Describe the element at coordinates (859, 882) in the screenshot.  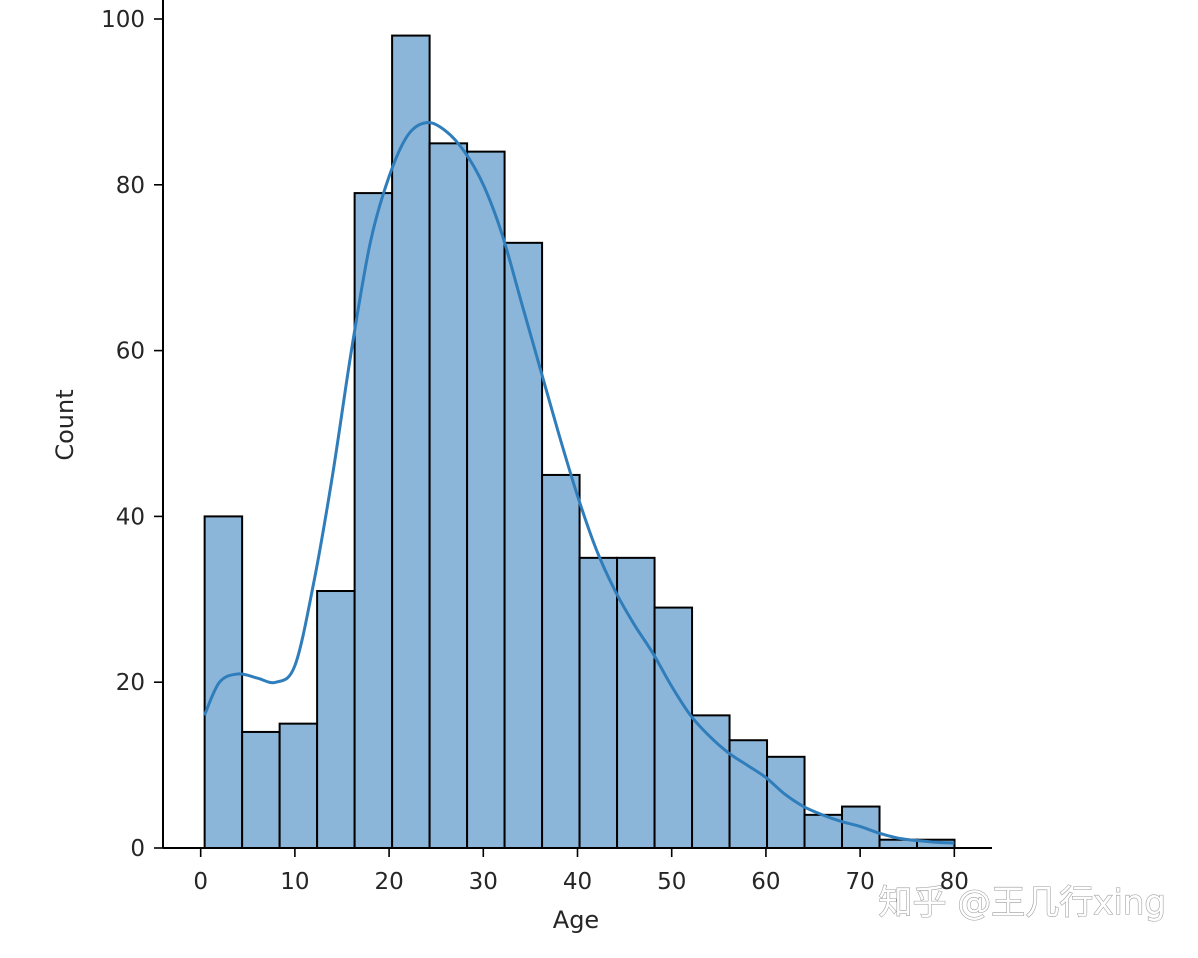
I see `x-tick-label: 70` at that location.